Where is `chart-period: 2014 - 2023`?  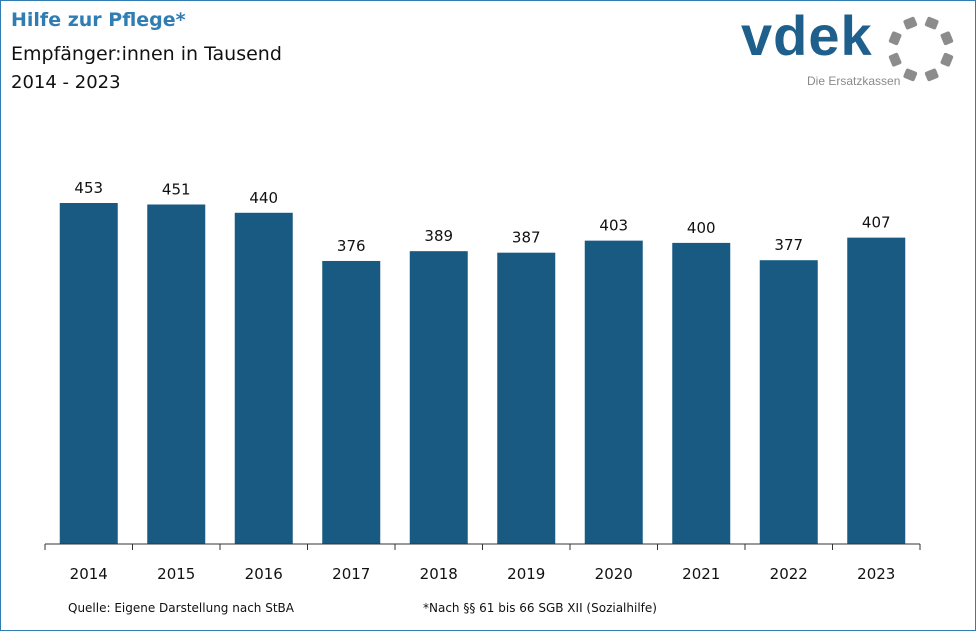
chart-period: 2014 - 2023 is located at coordinates (66, 82).